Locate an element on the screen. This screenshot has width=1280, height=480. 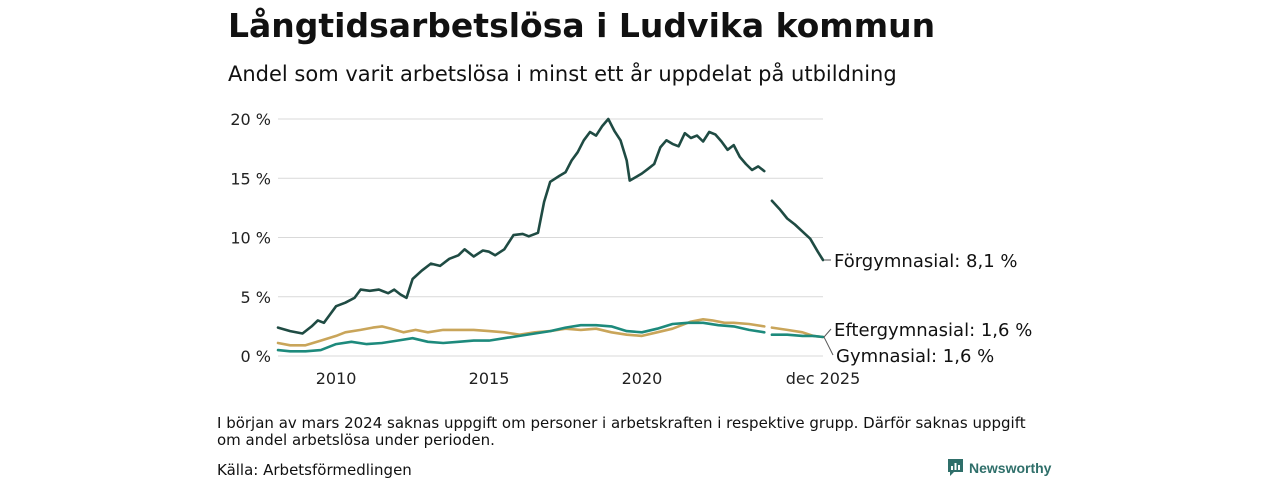
y-tick-label: 5 % is located at coordinates (256, 297).